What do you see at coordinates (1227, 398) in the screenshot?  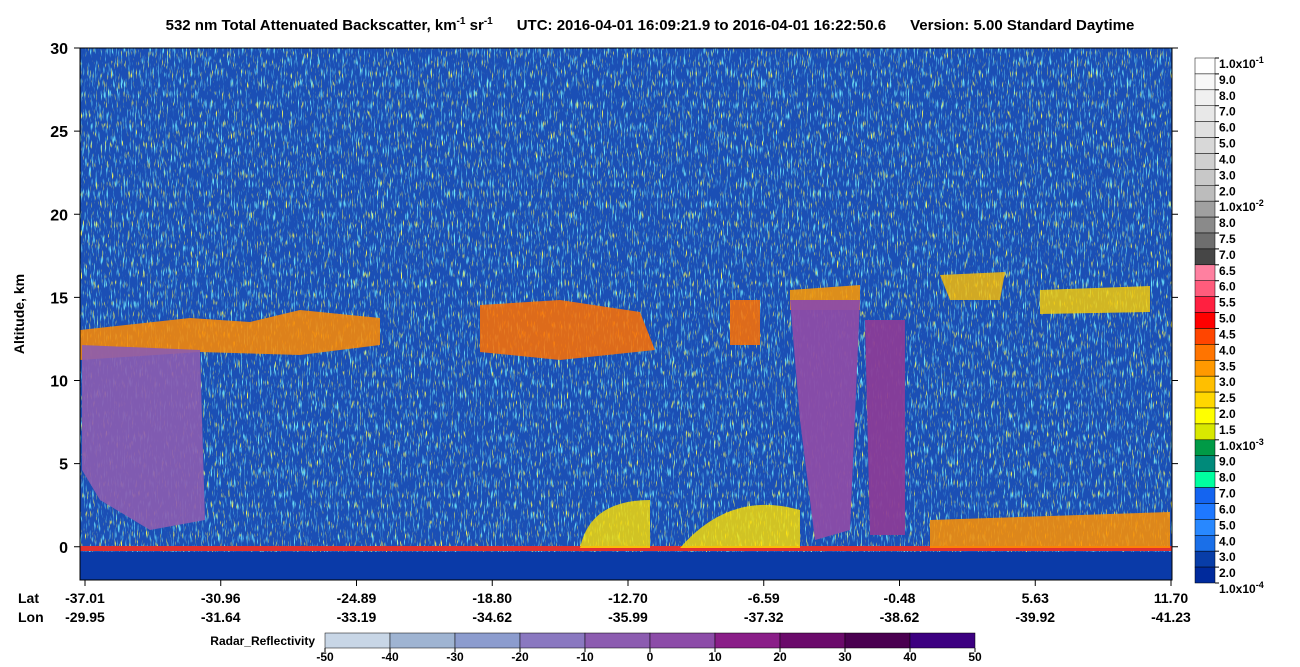 I see `colorbar-label: 2.5` at bounding box center [1227, 398].